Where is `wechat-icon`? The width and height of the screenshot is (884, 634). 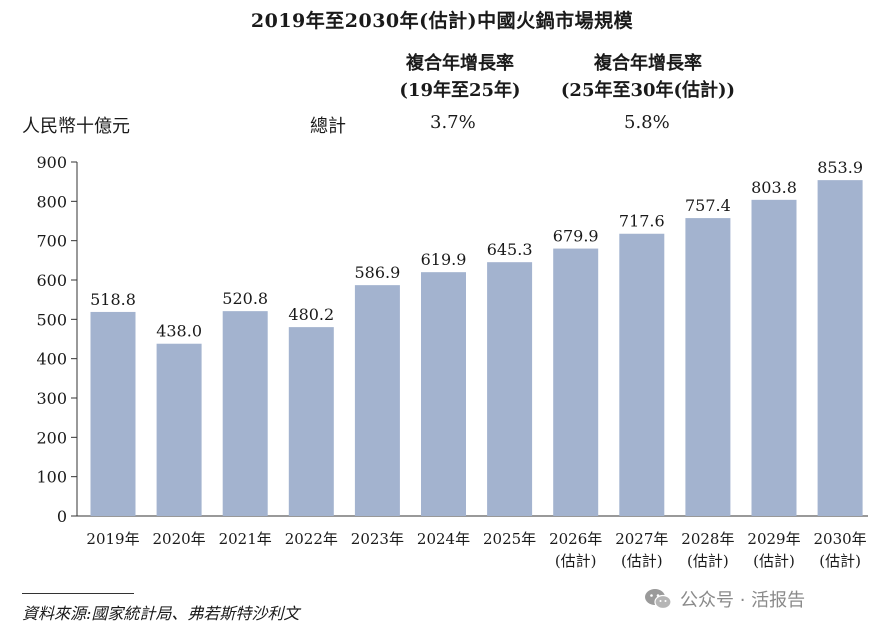 wechat-icon is located at coordinates (658, 599).